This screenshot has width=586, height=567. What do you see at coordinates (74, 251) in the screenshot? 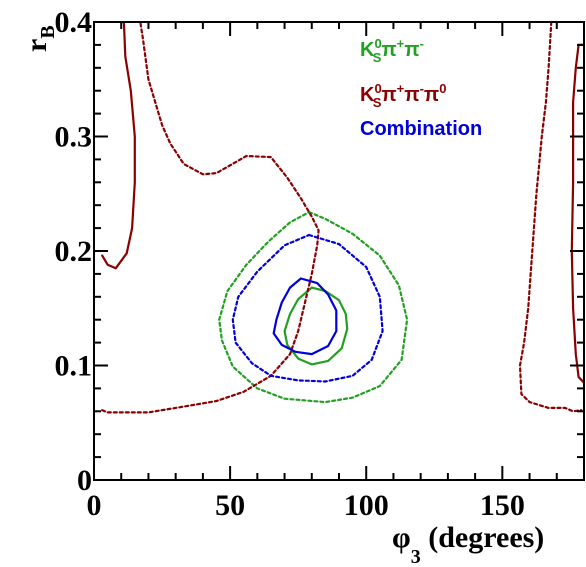
I see `y-tick-label: 0.2` at bounding box center [74, 251].